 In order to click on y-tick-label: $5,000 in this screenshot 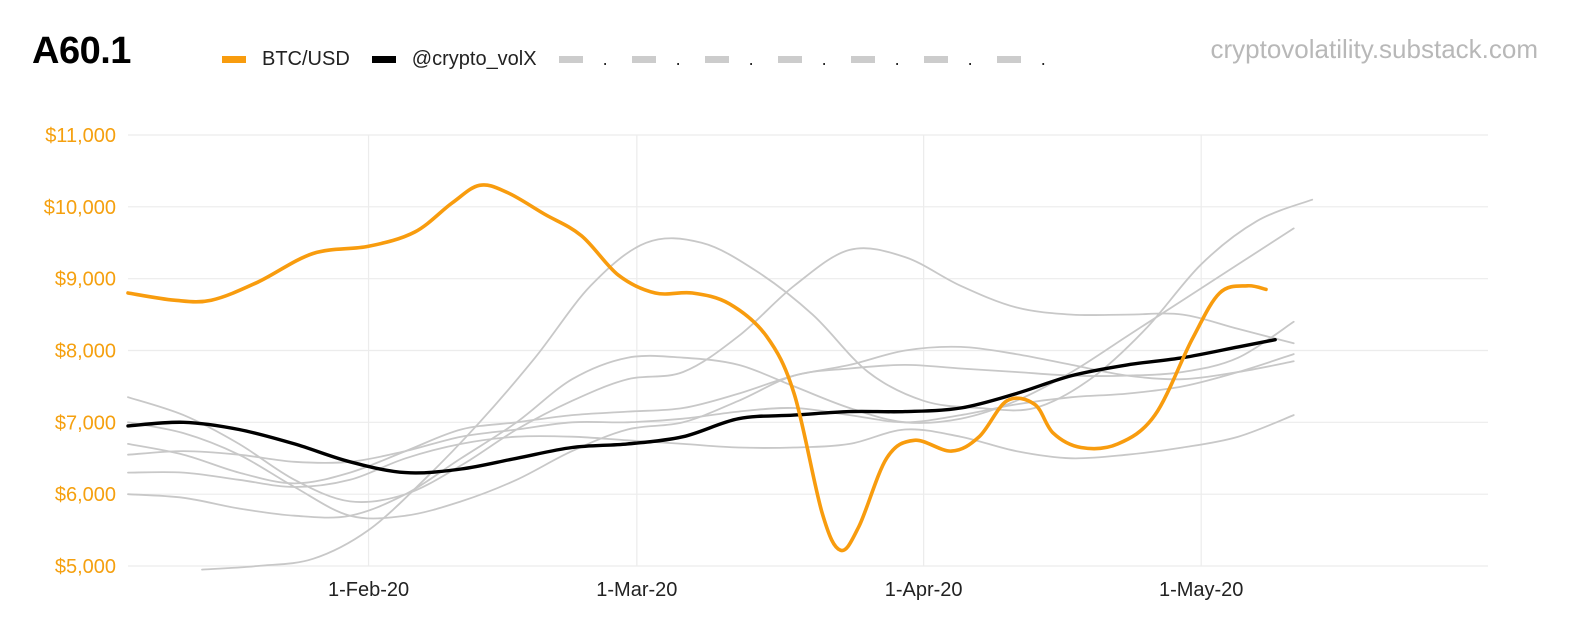, I will do `click(85, 567)`.